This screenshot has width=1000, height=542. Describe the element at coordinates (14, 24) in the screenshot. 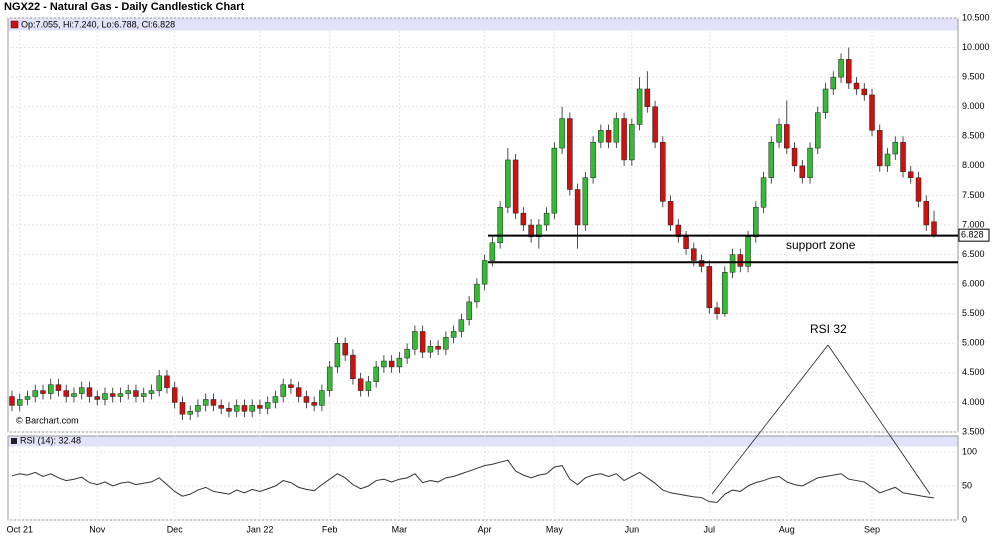

I see `legend-swatch` at that location.